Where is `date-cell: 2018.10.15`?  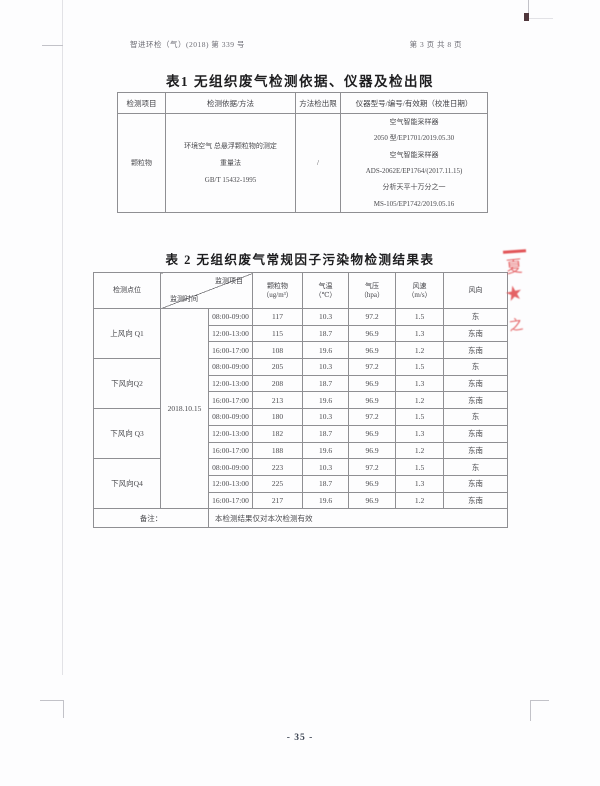 date-cell: 2018.10.15 is located at coordinates (184, 408).